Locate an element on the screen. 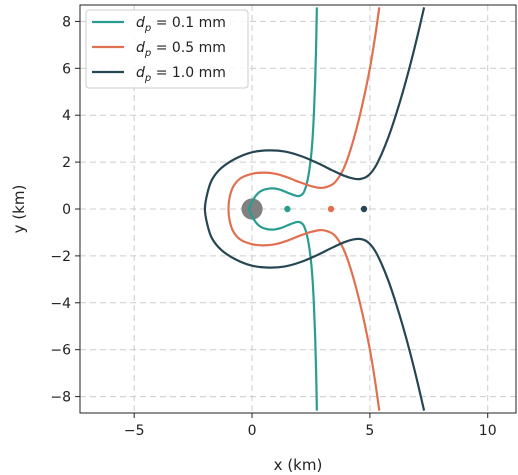 This screenshot has height=475, width=518. y-tick-label: 0 is located at coordinates (66, 210).